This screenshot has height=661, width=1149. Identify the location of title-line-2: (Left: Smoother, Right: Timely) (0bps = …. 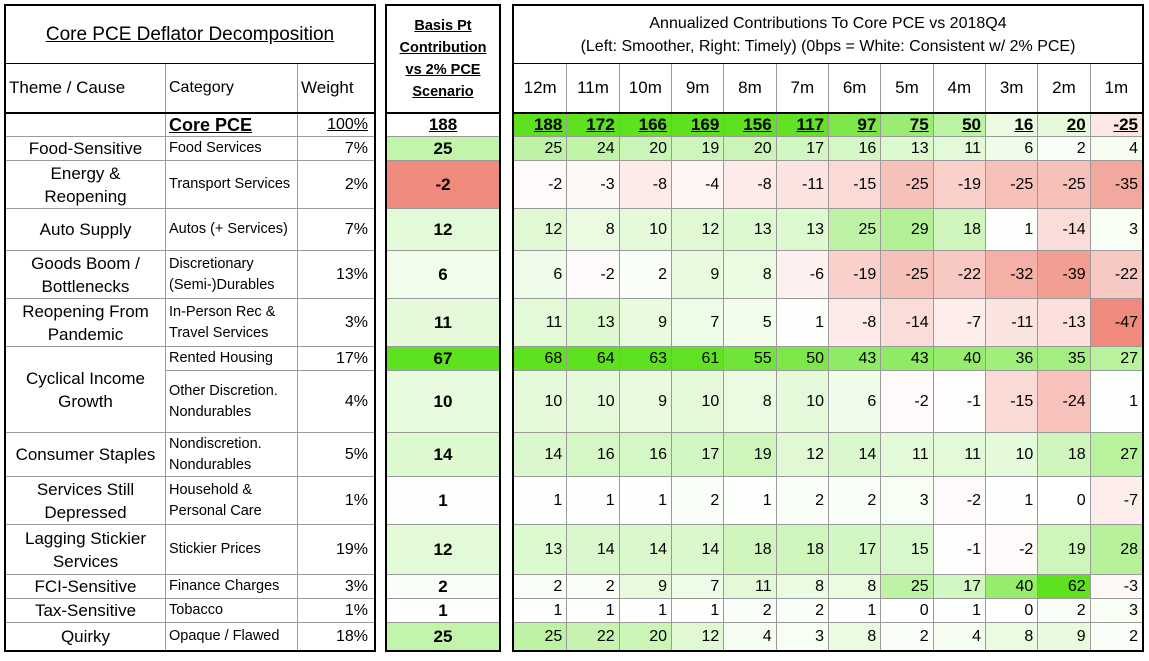
(828, 46).